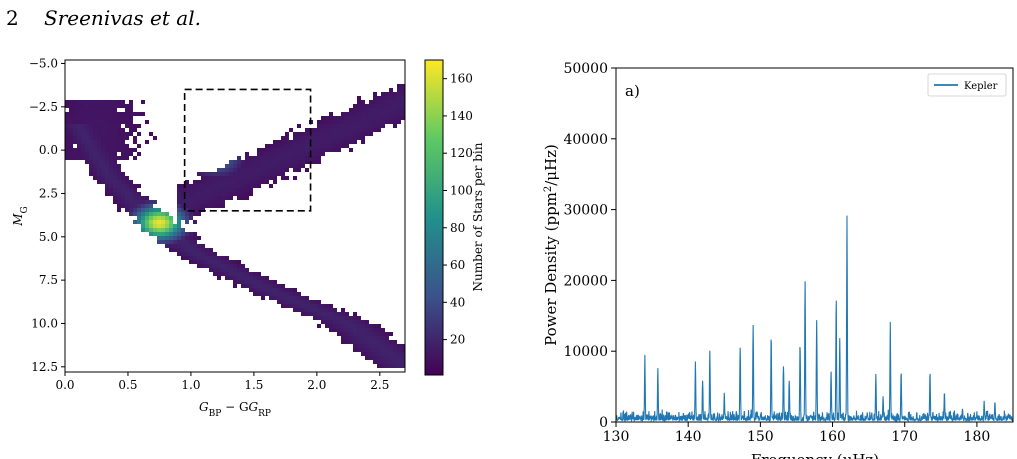 The width and height of the screenshot is (1017, 459). Describe the element at coordinates (585, 281) in the screenshot. I see `spectrum-y-tick-label: 20000` at that location.